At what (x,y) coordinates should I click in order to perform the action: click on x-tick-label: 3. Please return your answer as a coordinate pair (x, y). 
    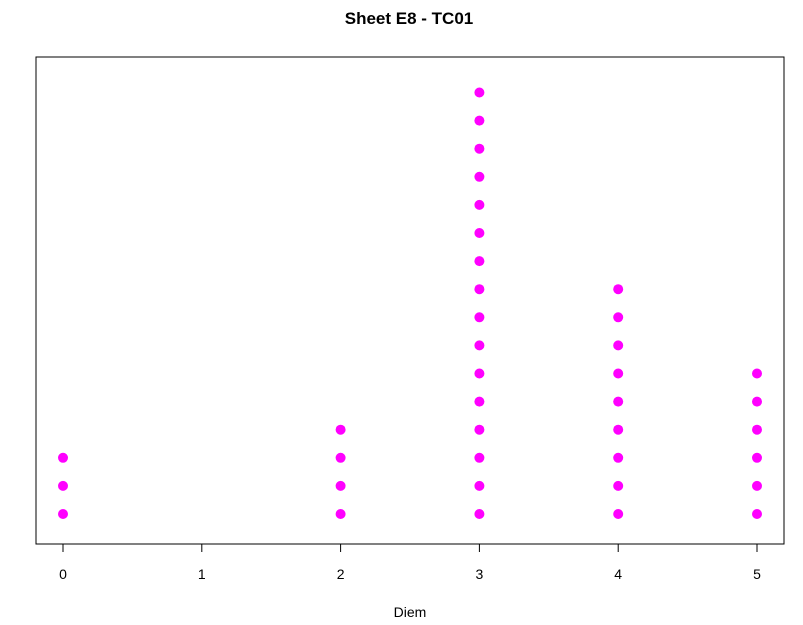
    Looking at the image, I should click on (480, 574).